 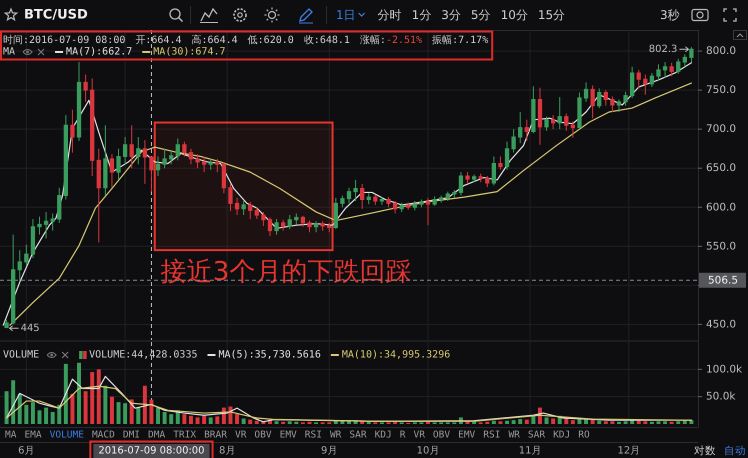 What do you see at coordinates (383, 435) in the screenshot?
I see `text: KDJ` at bounding box center [383, 435].